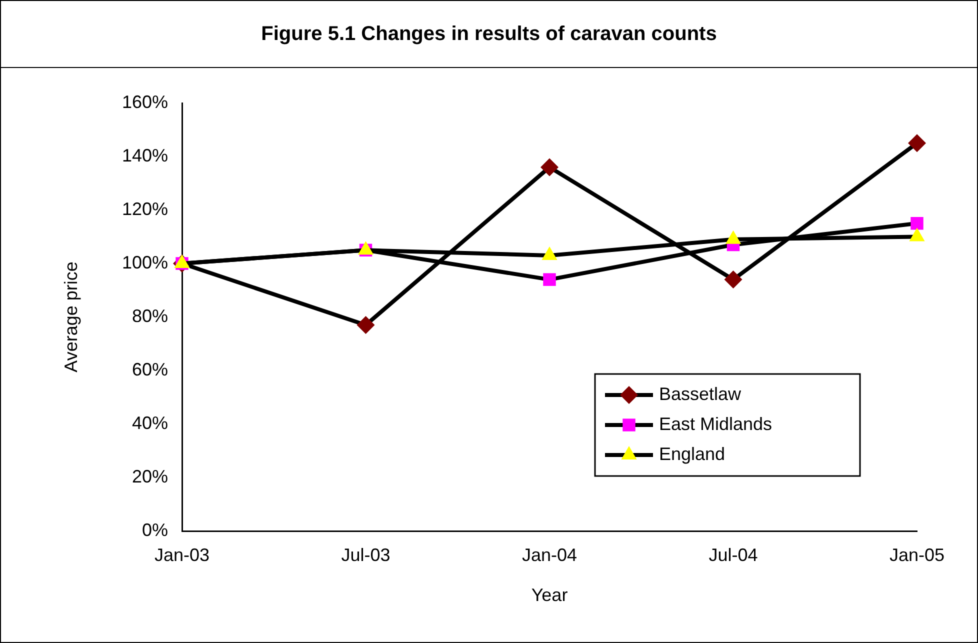  I want to click on x-tick-label: Jul-03, so click(365, 554).